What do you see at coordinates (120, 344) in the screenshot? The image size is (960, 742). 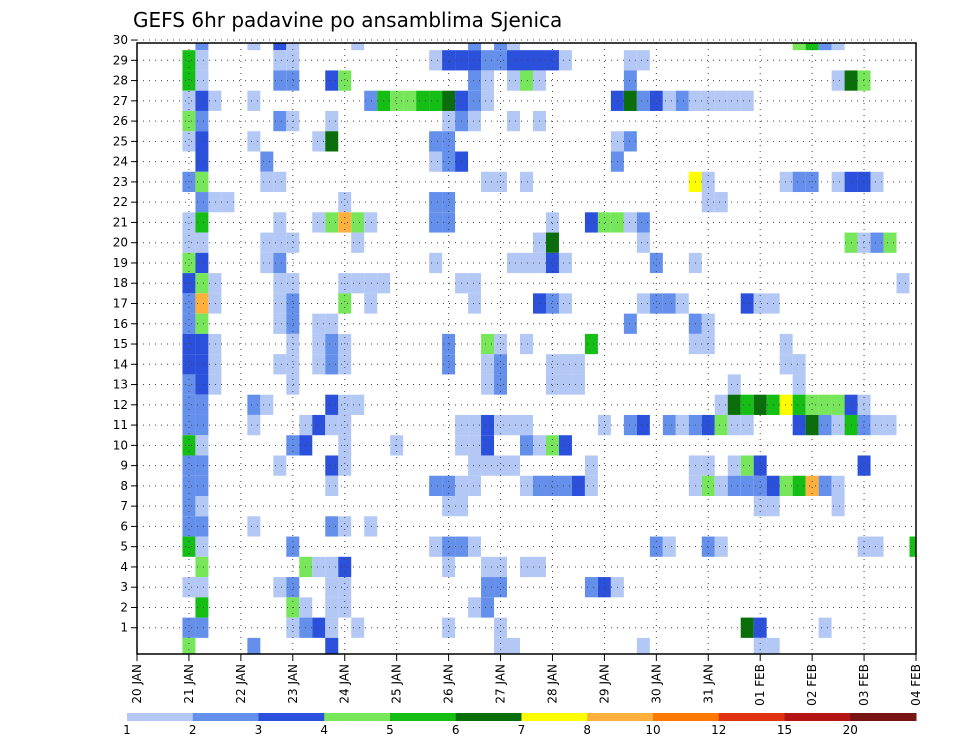 I see `y-tick-label: 15` at bounding box center [120, 344].